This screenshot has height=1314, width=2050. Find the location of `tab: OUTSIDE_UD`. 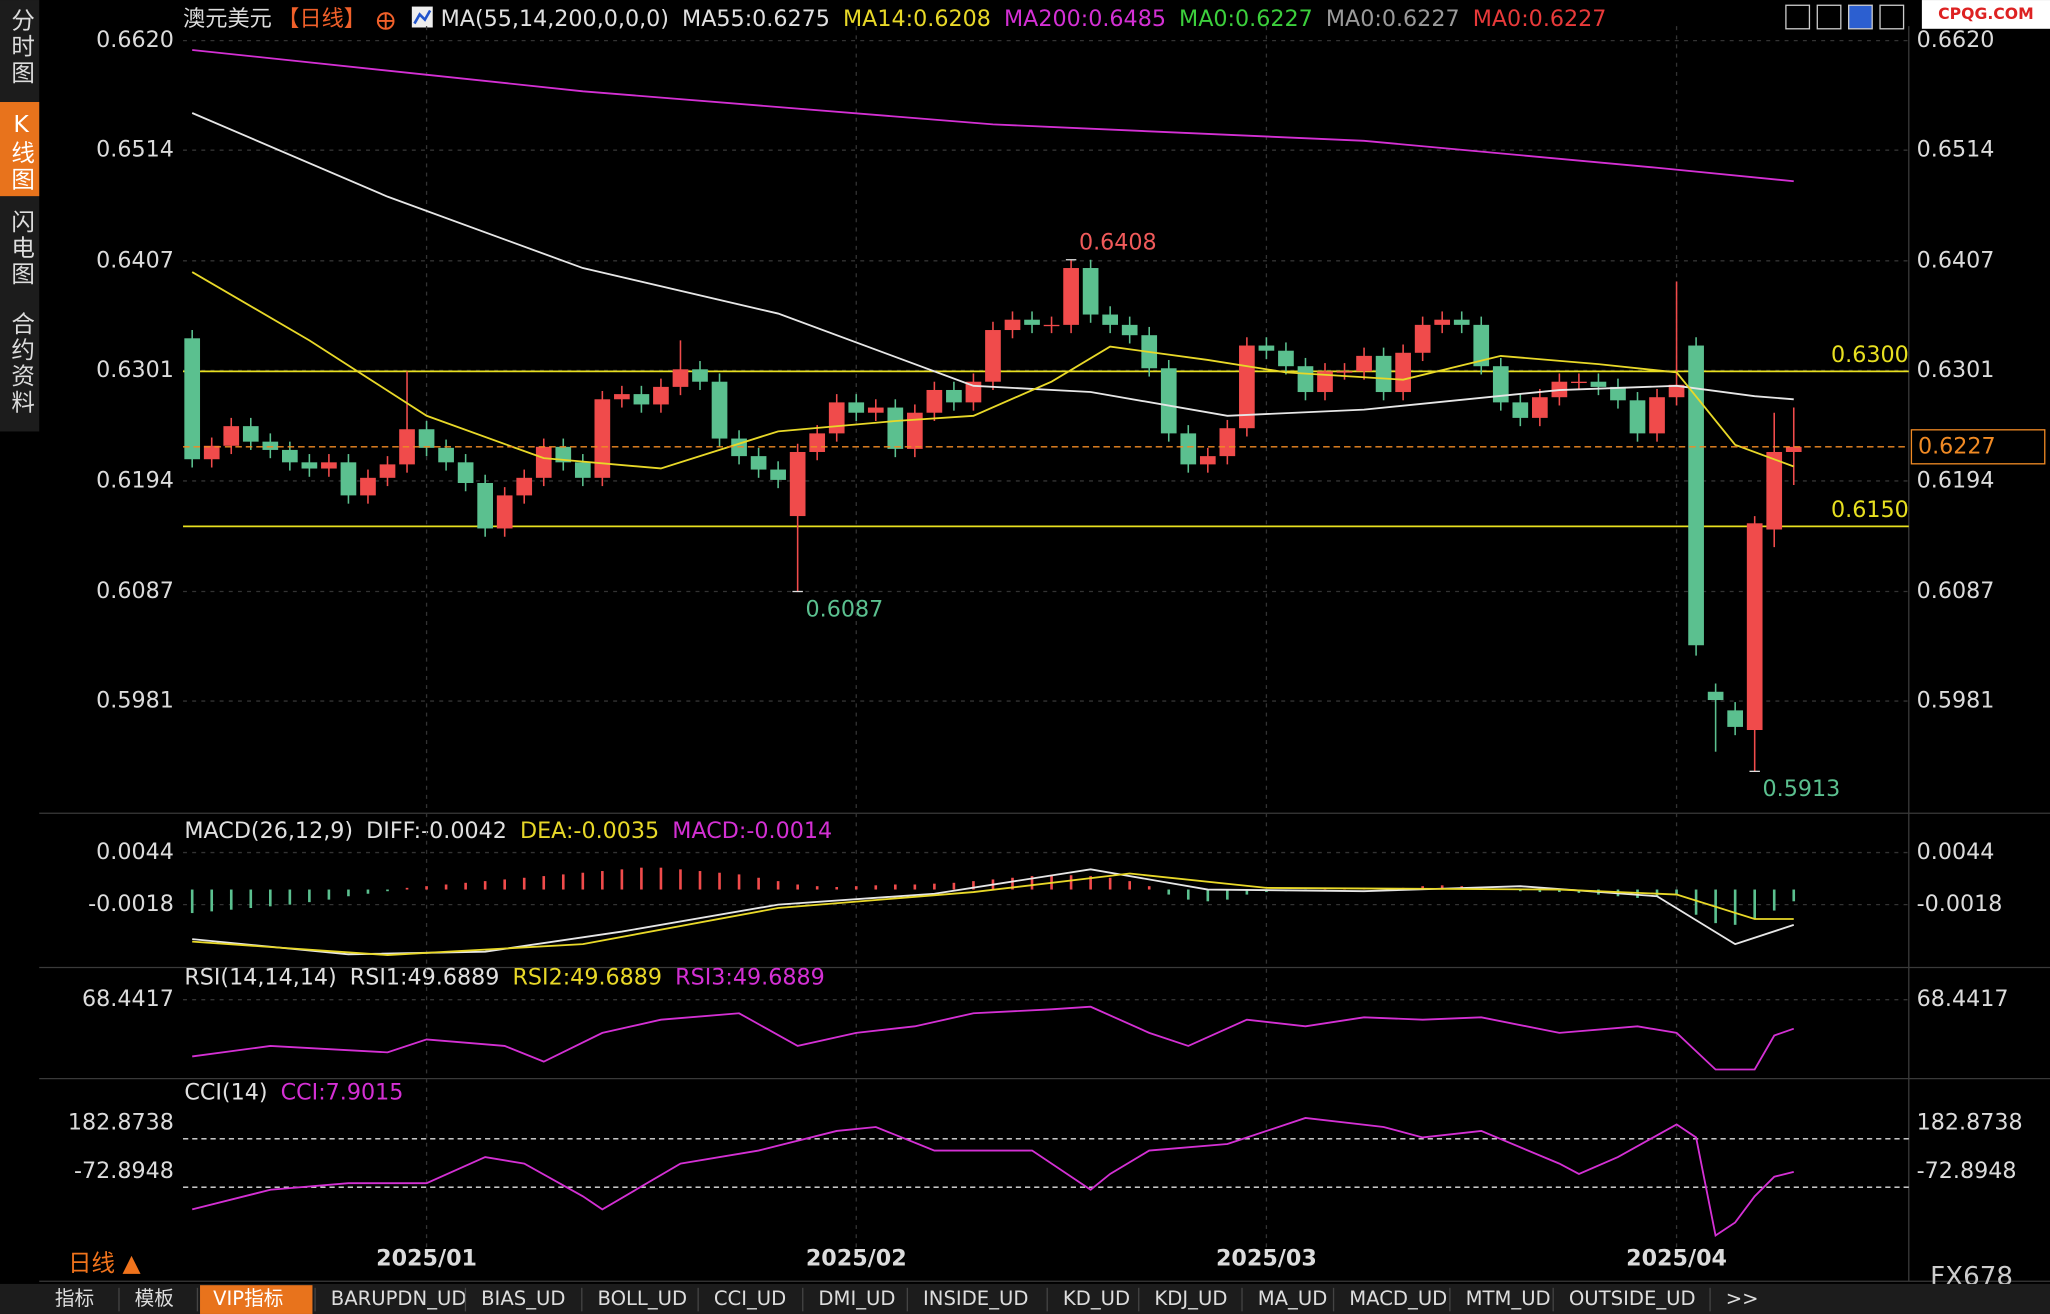

tab: OUTSIDE_UD is located at coordinates (1632, 1298).